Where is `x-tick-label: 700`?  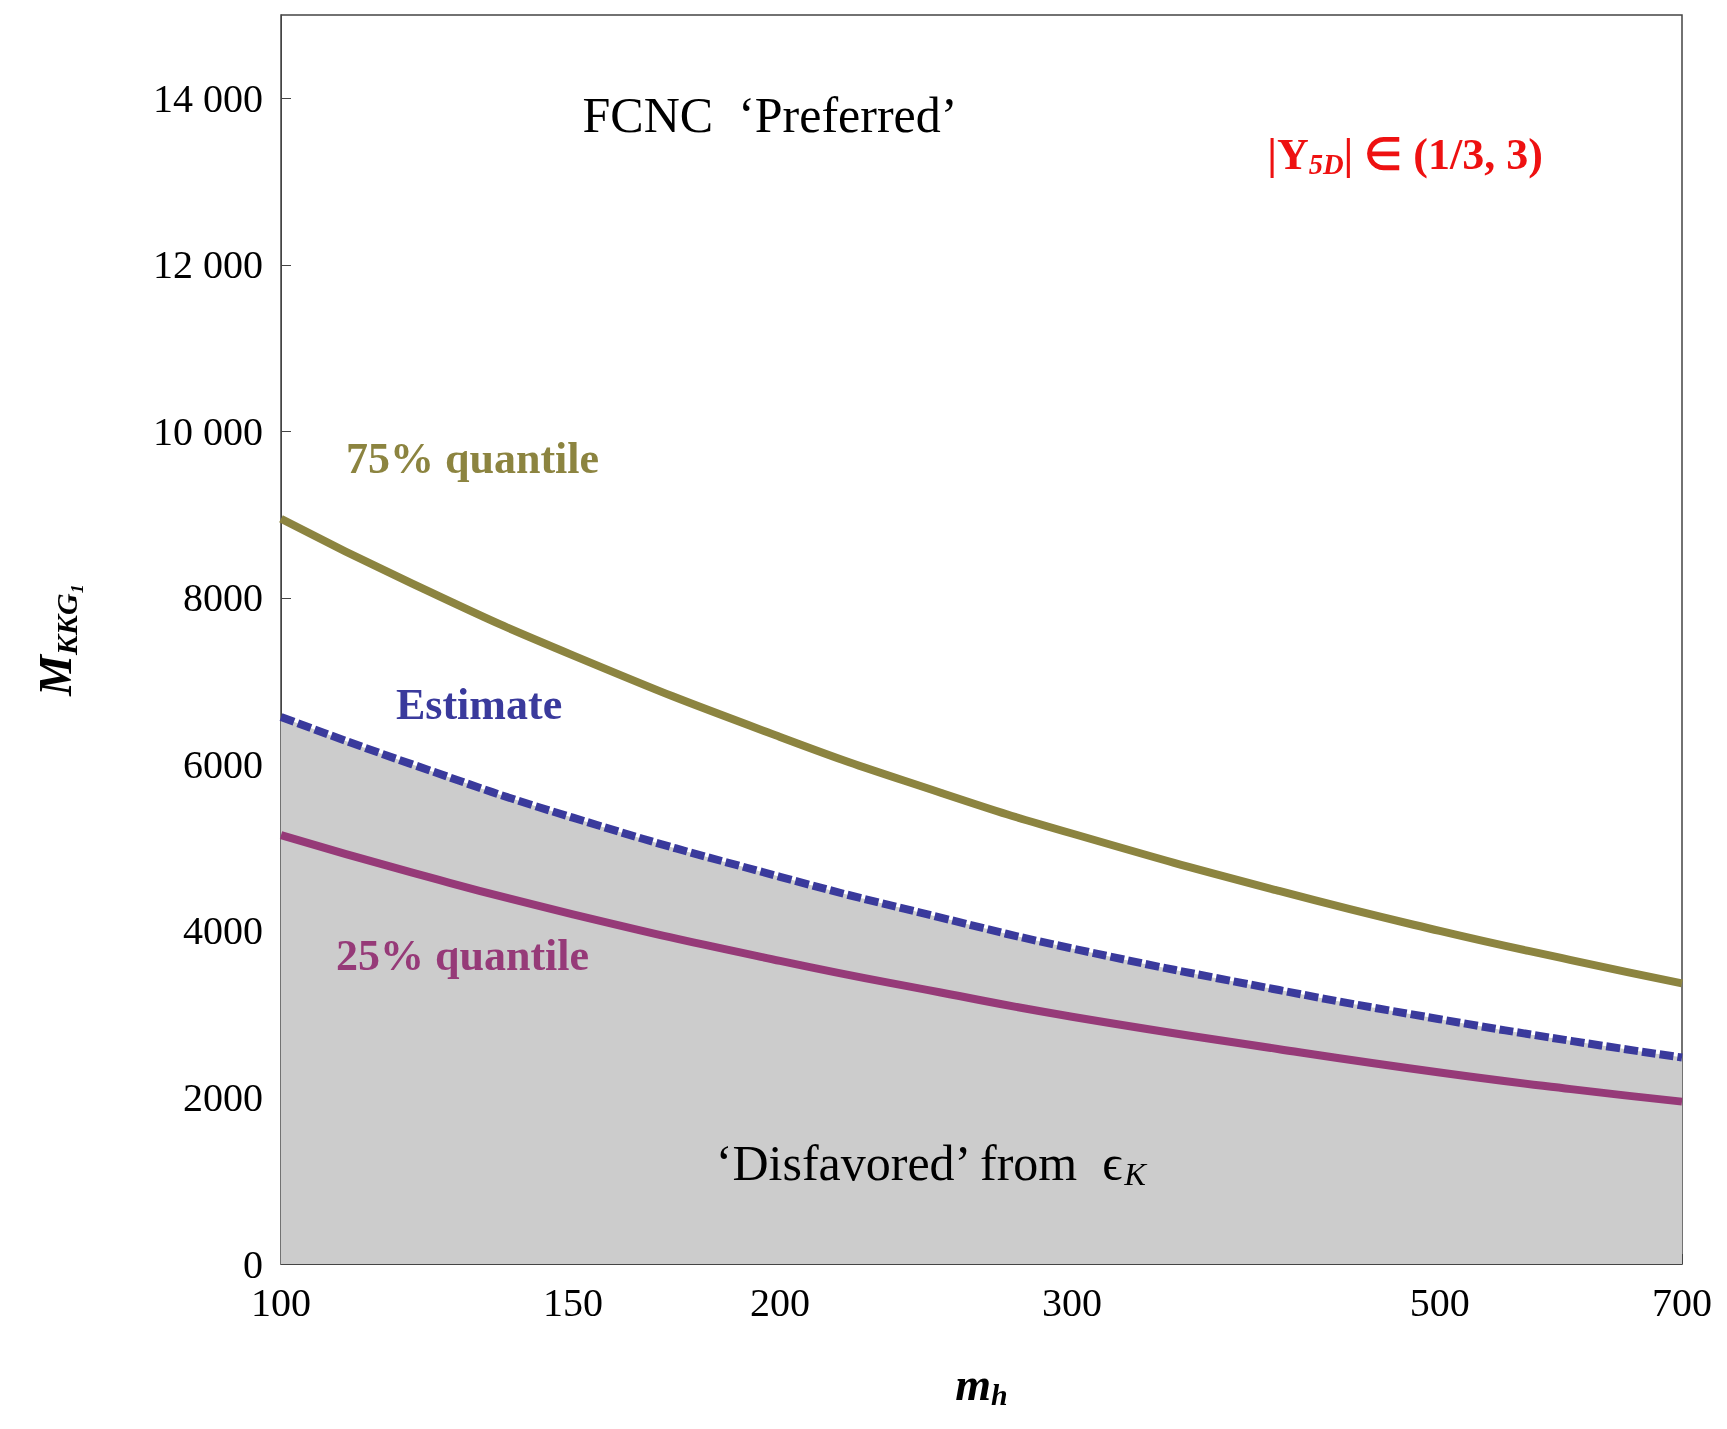 x-tick-label: 700 is located at coordinates (1682, 1302).